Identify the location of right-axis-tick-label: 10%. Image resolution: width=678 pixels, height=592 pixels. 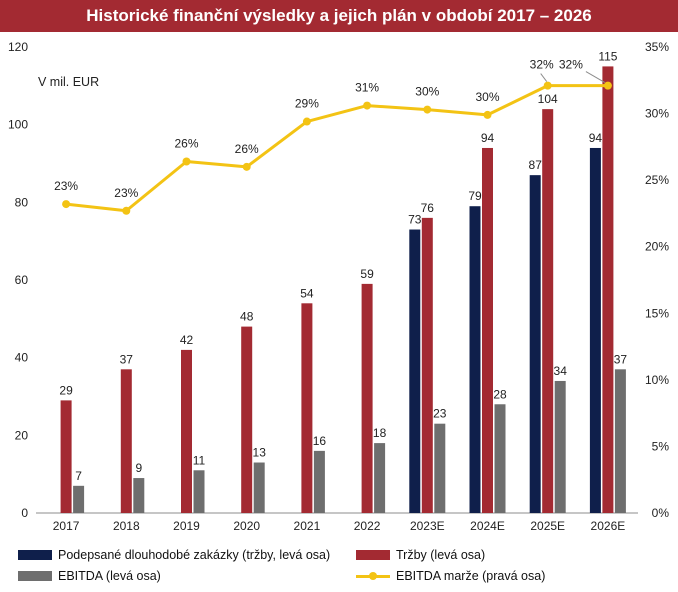
(657, 380).